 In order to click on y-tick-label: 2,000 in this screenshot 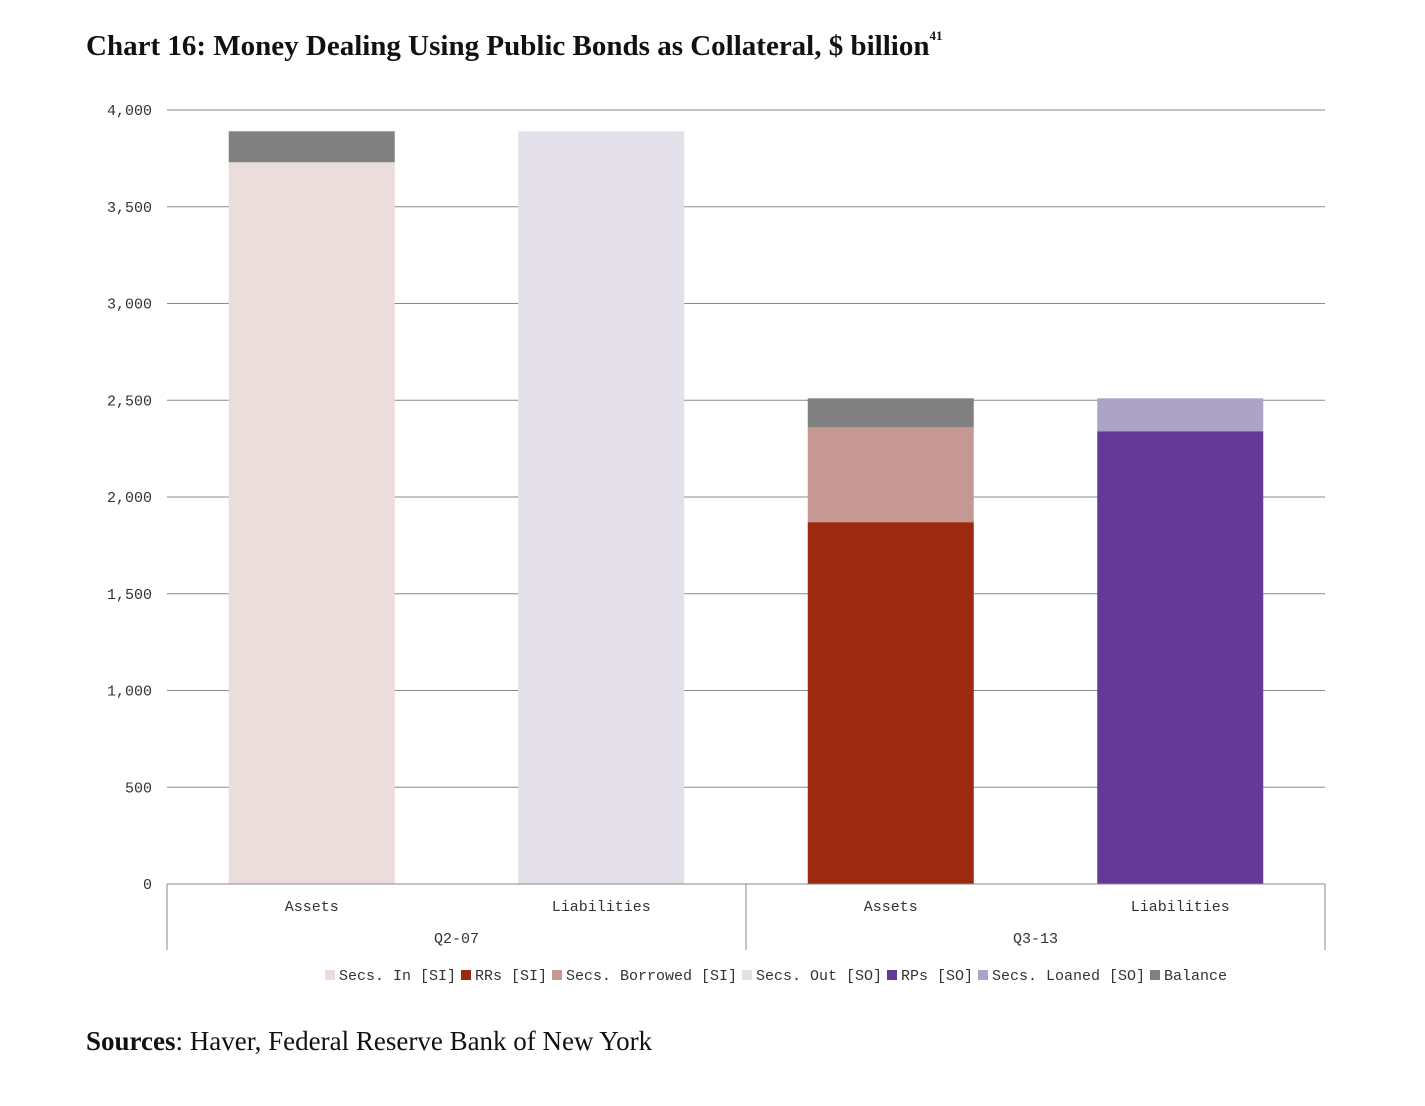, I will do `click(129, 498)`.